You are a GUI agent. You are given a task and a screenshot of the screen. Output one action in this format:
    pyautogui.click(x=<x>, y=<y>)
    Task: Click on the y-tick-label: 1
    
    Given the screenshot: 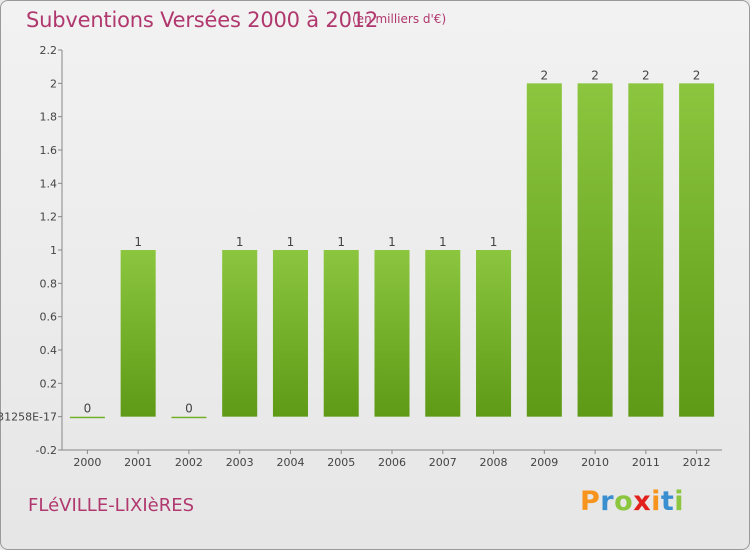 What is the action you would take?
    pyautogui.click(x=53, y=250)
    